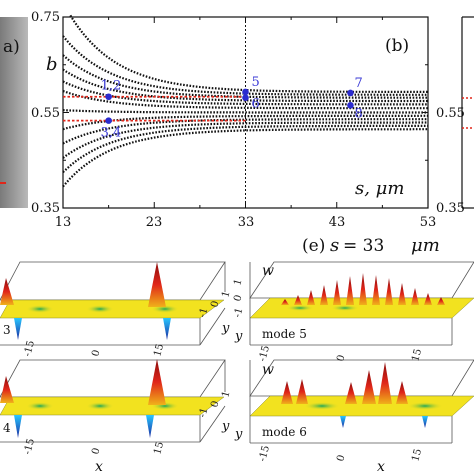 Image resolution: width=474 pixels, height=474 pixels. I want to click on panel-b-red-lines, so click(154, 108).